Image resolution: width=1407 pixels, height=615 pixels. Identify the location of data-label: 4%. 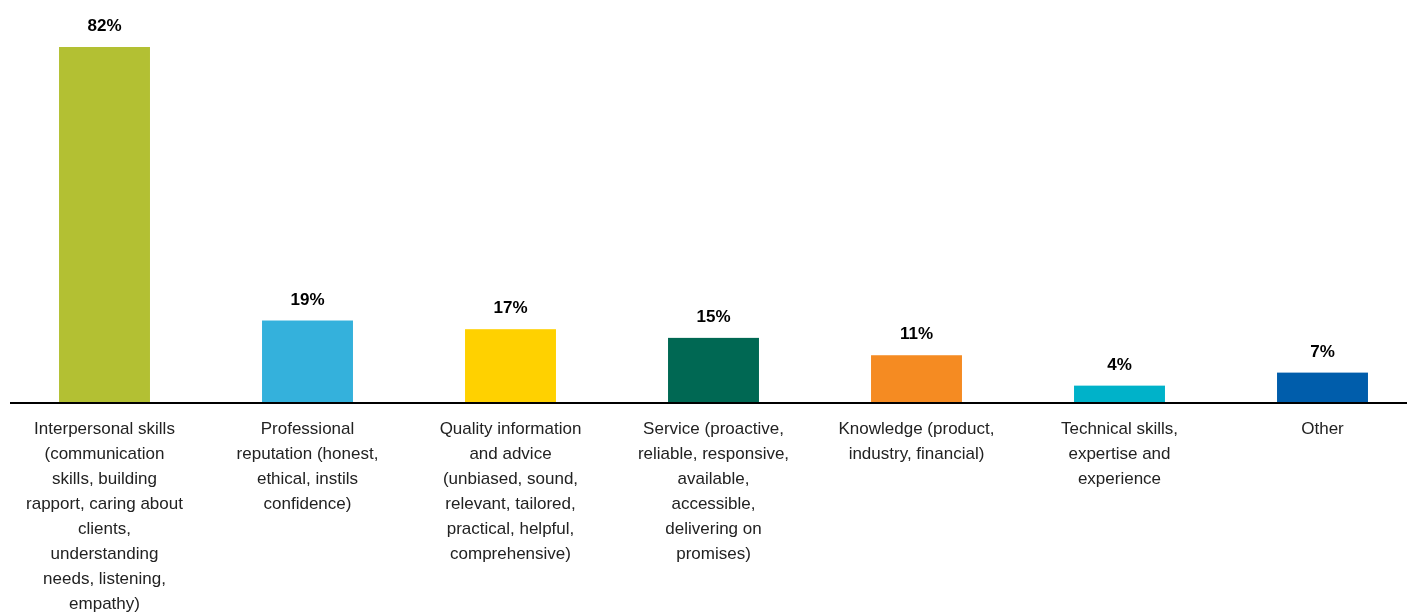
(1119, 364).